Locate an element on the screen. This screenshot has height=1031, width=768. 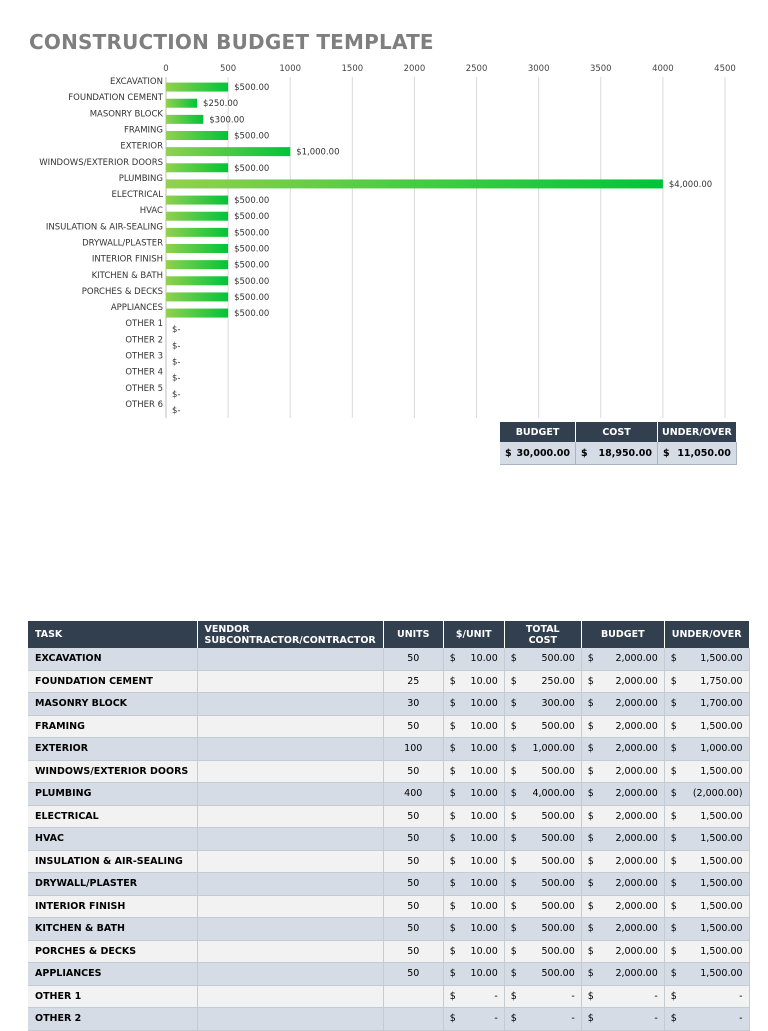
task-cell: KITCHEN & BATH is located at coordinates (113, 929).